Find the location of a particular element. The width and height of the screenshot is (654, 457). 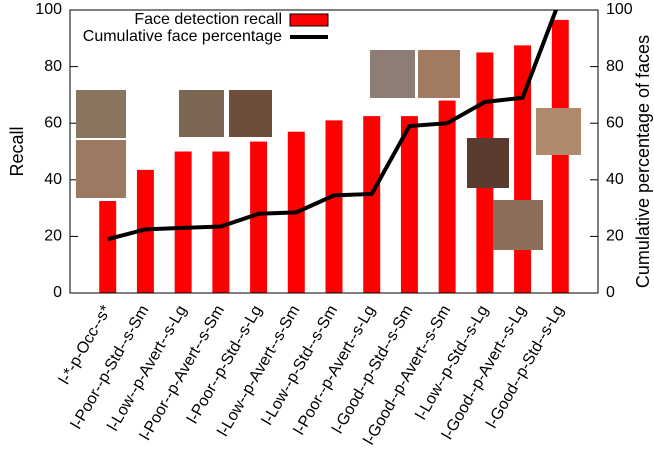

y-axis-label: Recall is located at coordinates (17, 151).